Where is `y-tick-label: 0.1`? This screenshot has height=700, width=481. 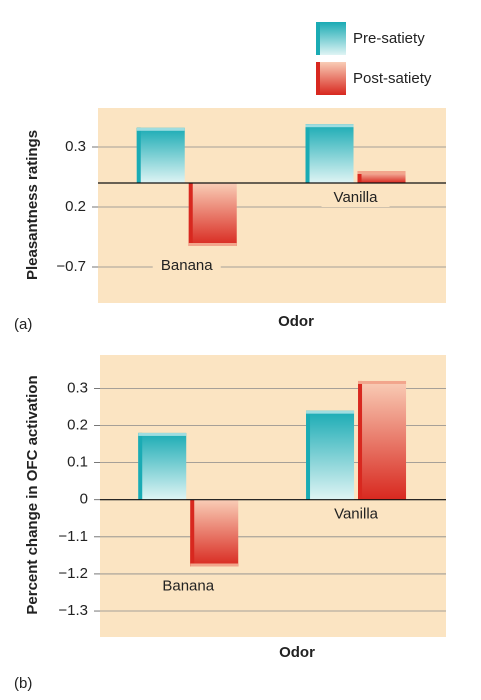
y-tick-label: 0.1 is located at coordinates (77, 462).